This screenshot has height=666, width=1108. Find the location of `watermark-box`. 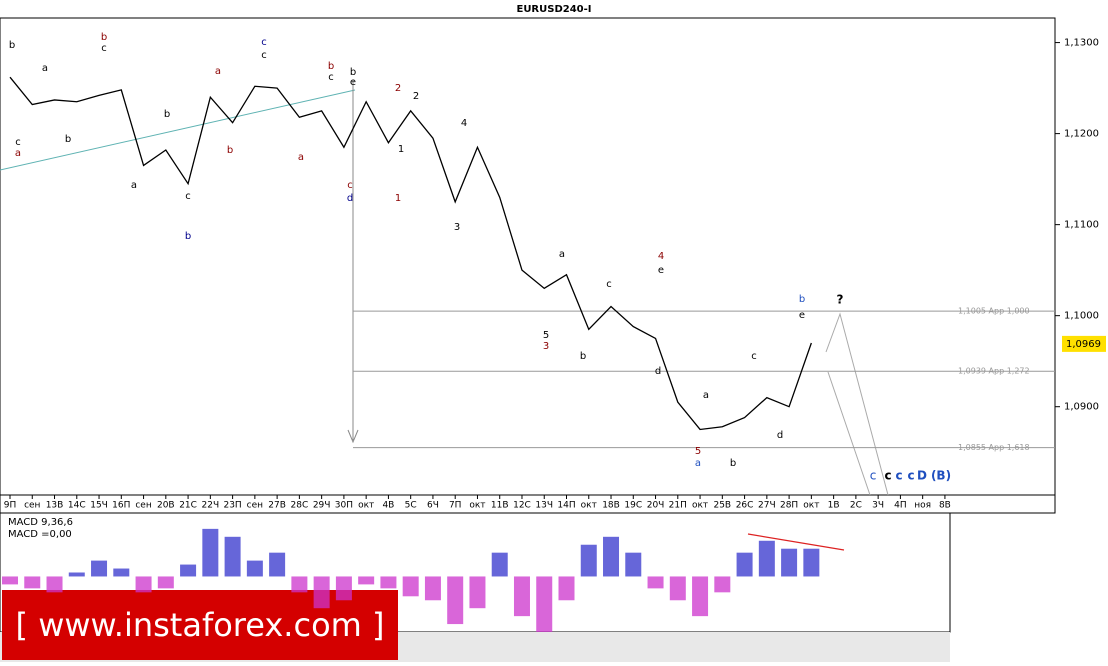

watermark-box is located at coordinates (200, 625).